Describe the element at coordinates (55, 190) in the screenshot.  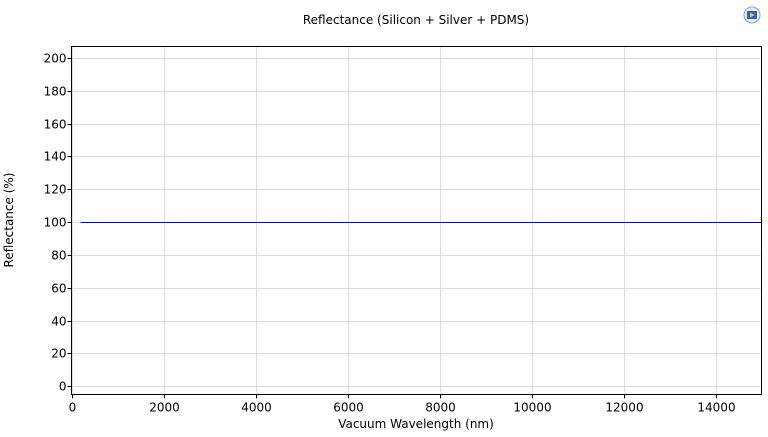
I see `y-tick-label: 120` at that location.